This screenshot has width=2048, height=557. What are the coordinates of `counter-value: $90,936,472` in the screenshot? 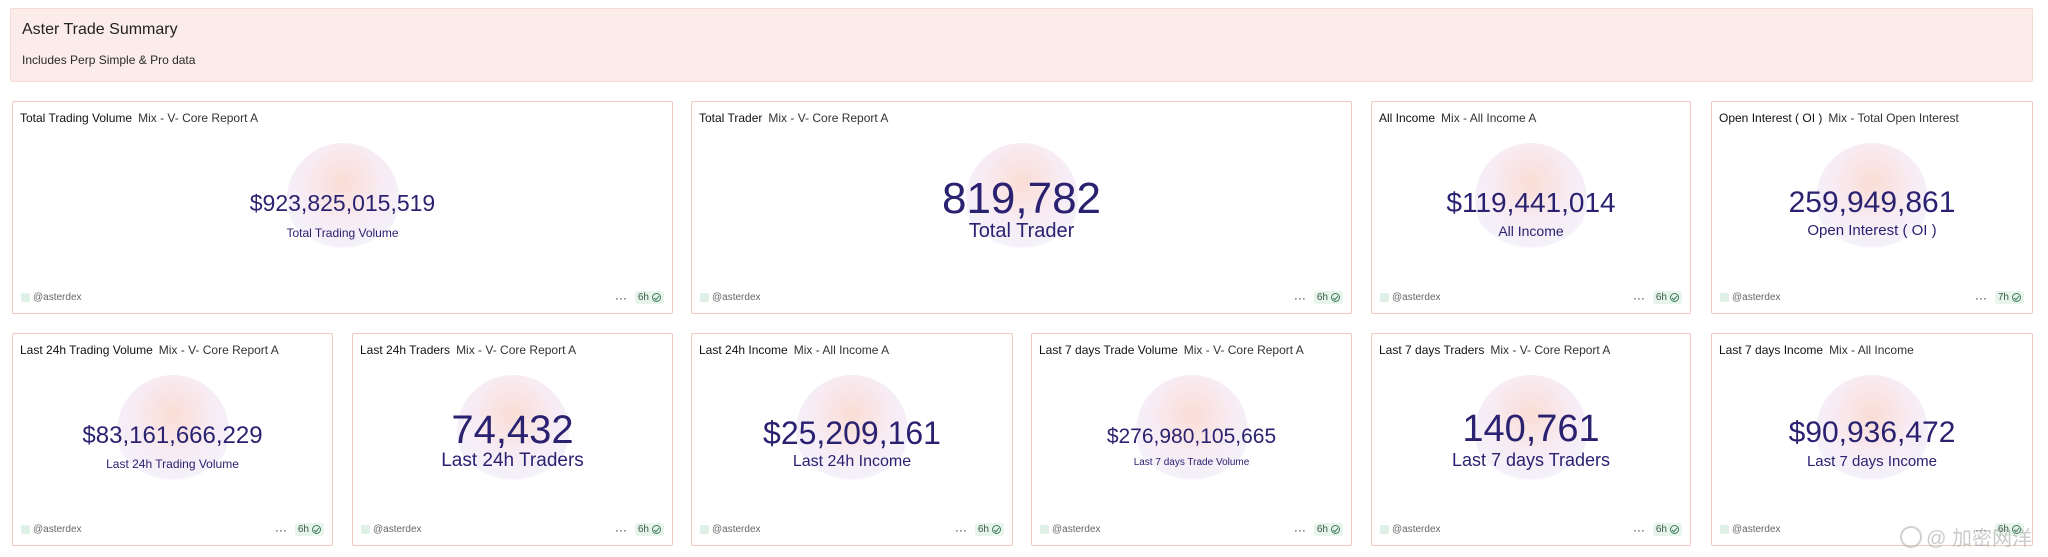 It's located at (1872, 432).